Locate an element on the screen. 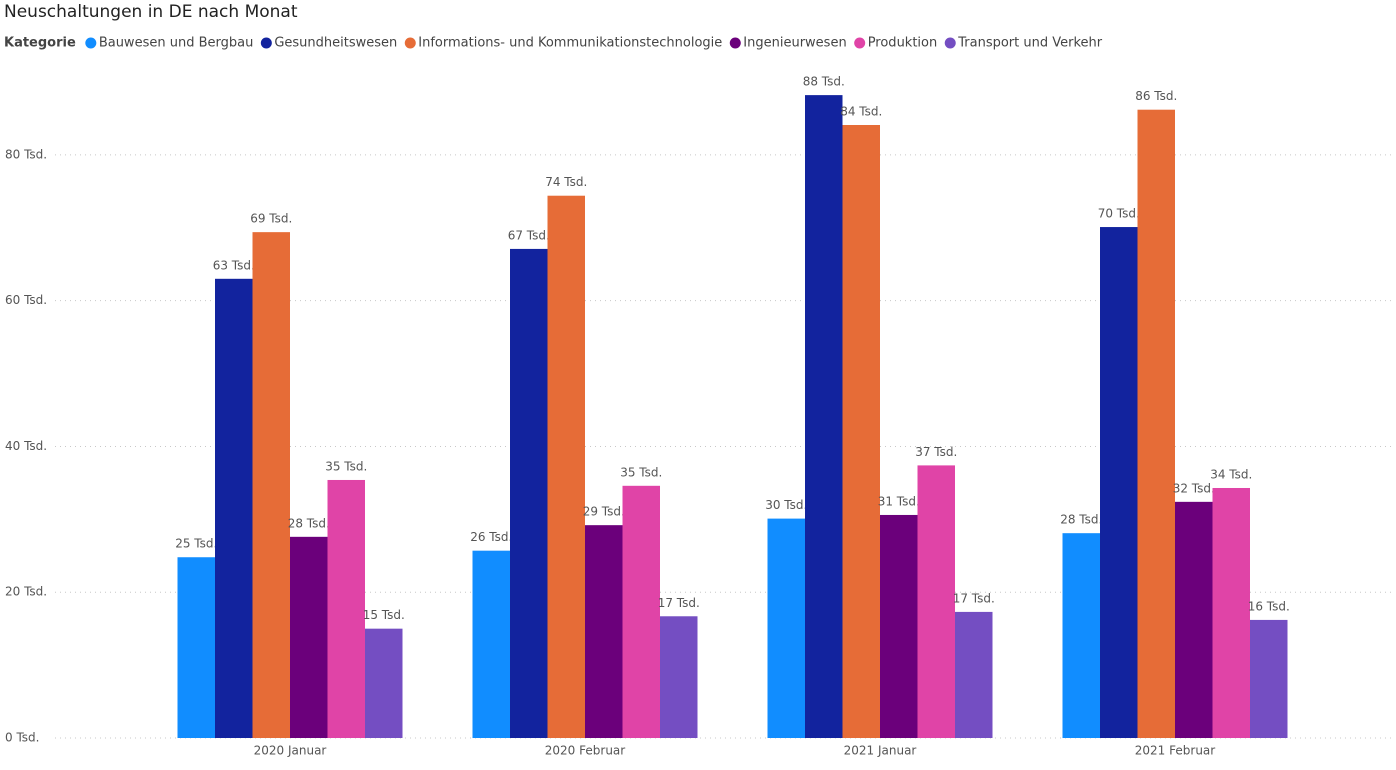  x-tick-label: 2021 Januar is located at coordinates (880, 751).